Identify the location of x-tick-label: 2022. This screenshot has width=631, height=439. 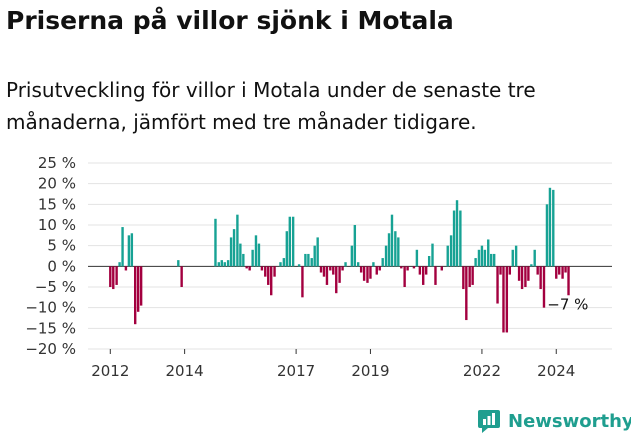
(482, 371).